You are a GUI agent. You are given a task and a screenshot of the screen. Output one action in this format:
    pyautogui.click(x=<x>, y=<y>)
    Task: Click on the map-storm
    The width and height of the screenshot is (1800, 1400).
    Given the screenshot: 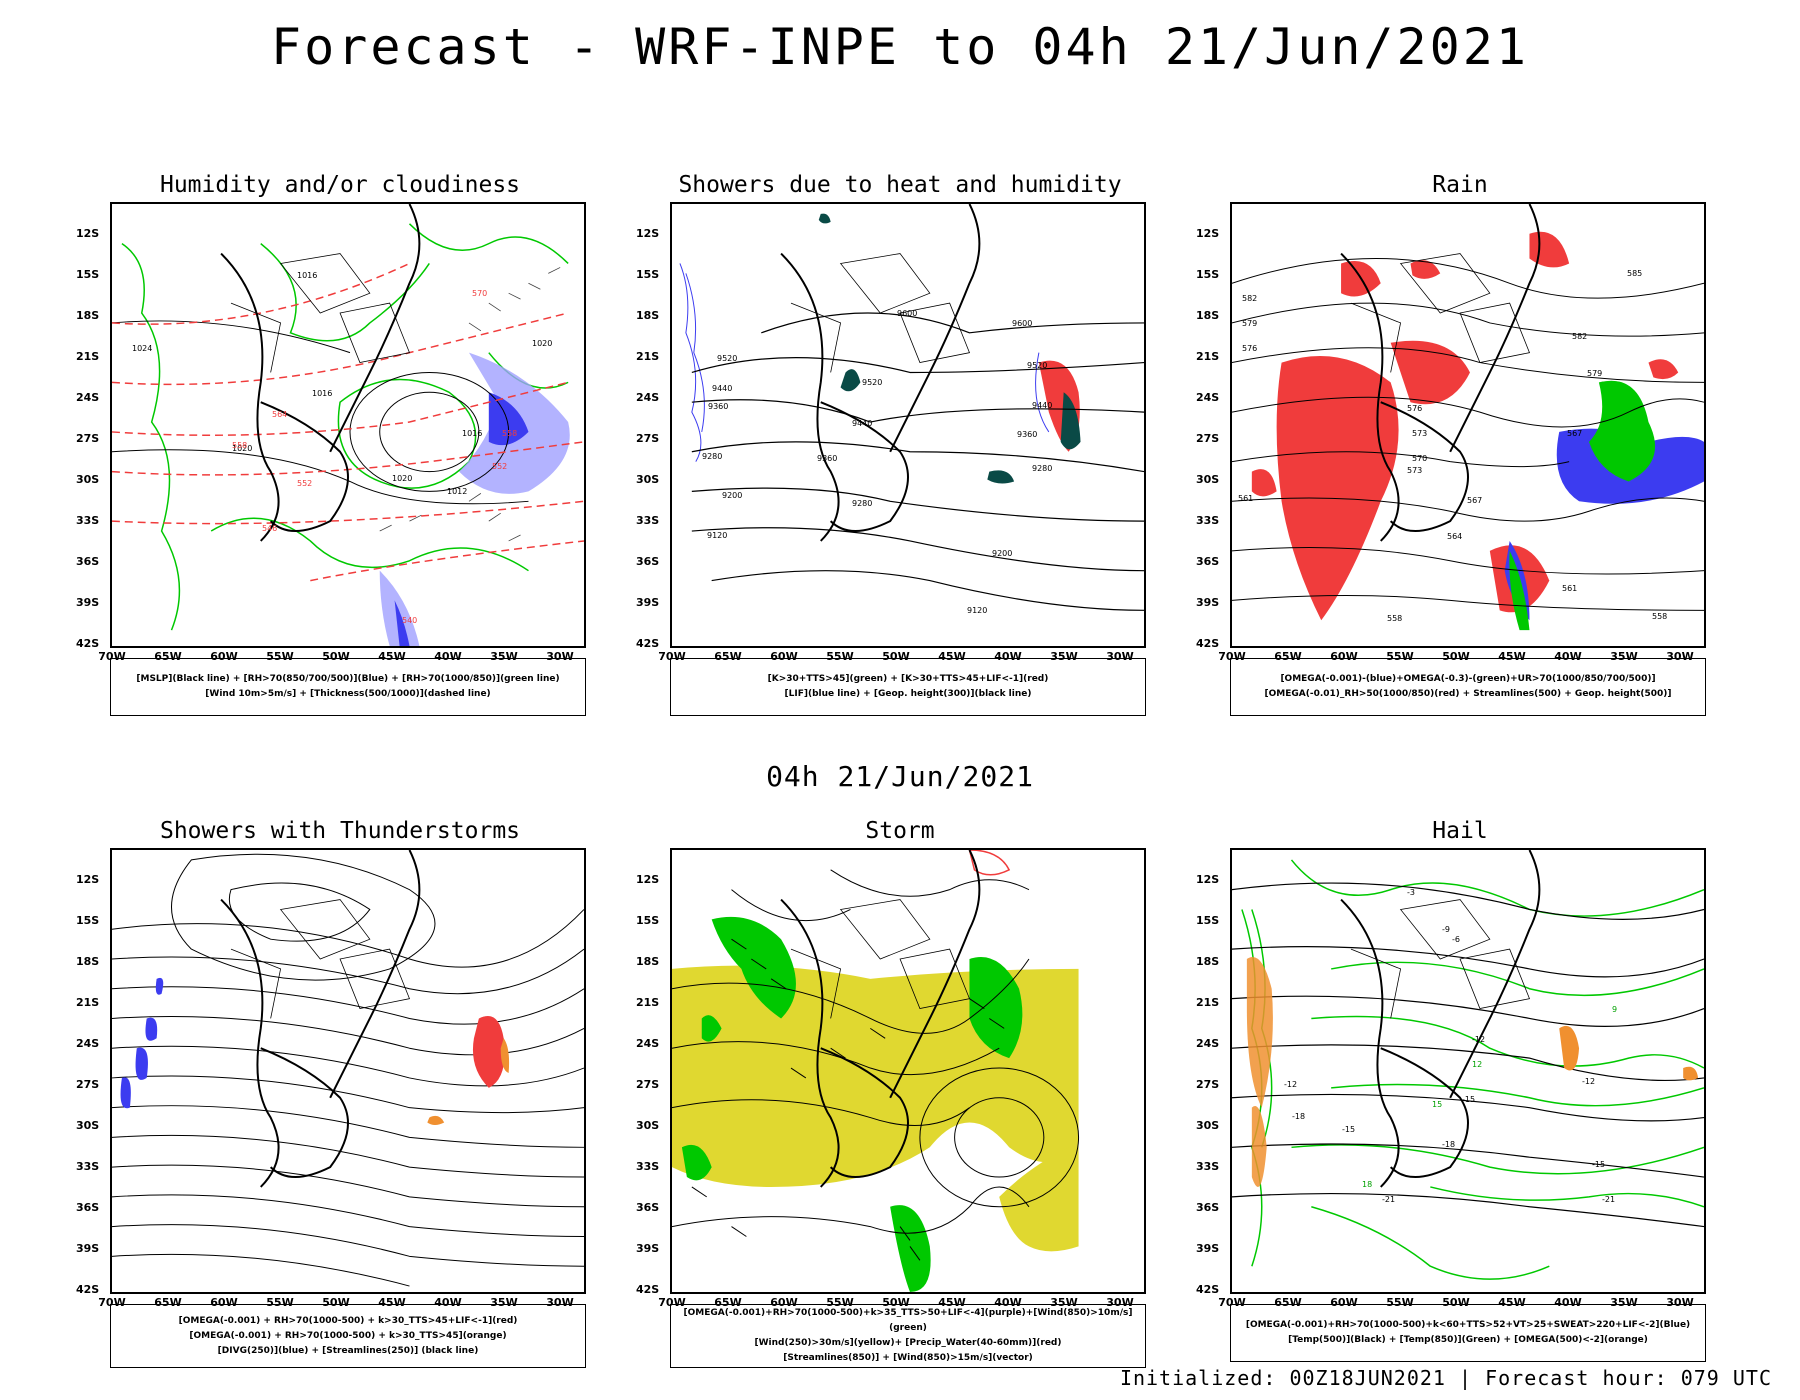 What is the action you would take?
    pyautogui.click(x=908, y=1071)
    